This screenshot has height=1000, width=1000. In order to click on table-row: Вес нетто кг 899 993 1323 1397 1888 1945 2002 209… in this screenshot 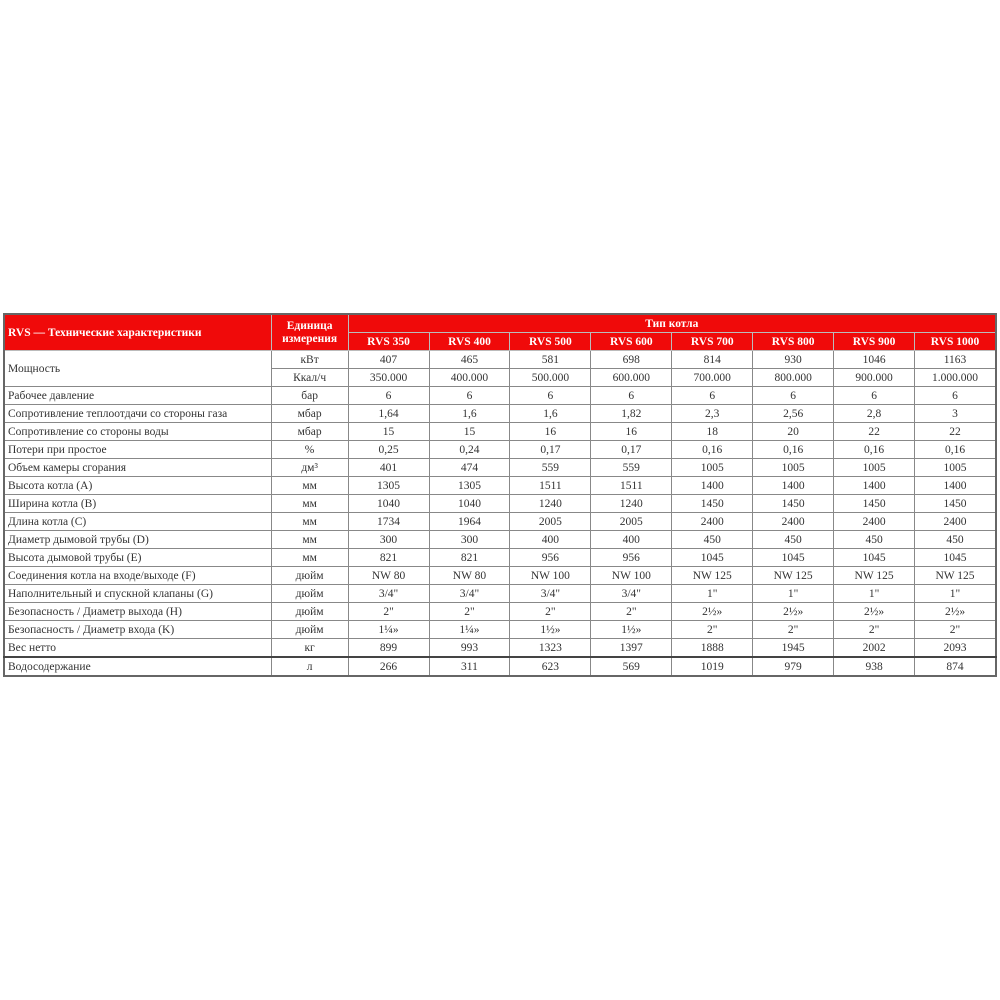, I will do `click(500, 648)`.